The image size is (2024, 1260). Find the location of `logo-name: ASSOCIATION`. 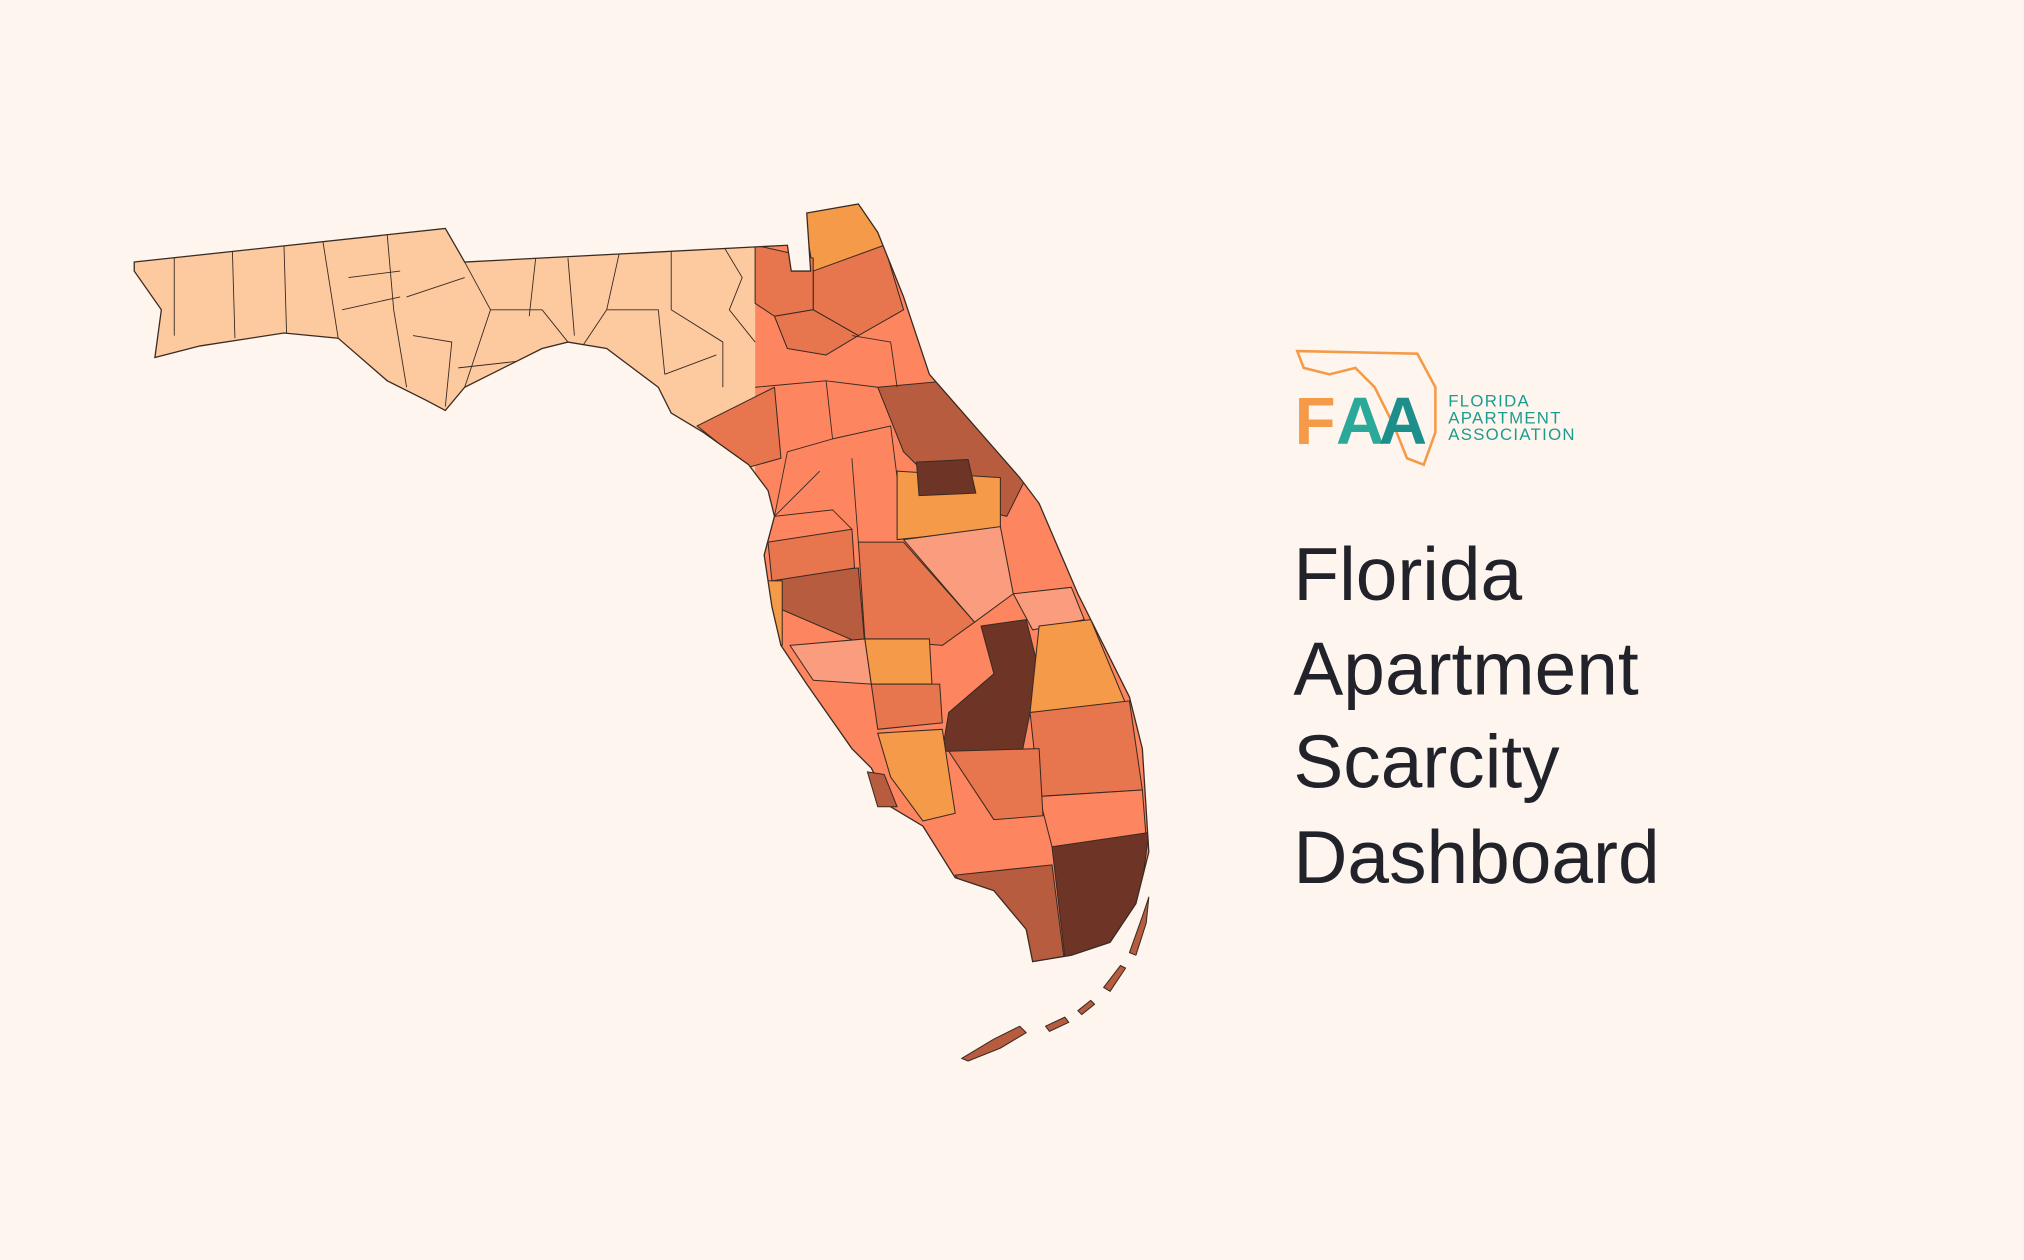

logo-name: ASSOCIATION is located at coordinates (1512, 434).